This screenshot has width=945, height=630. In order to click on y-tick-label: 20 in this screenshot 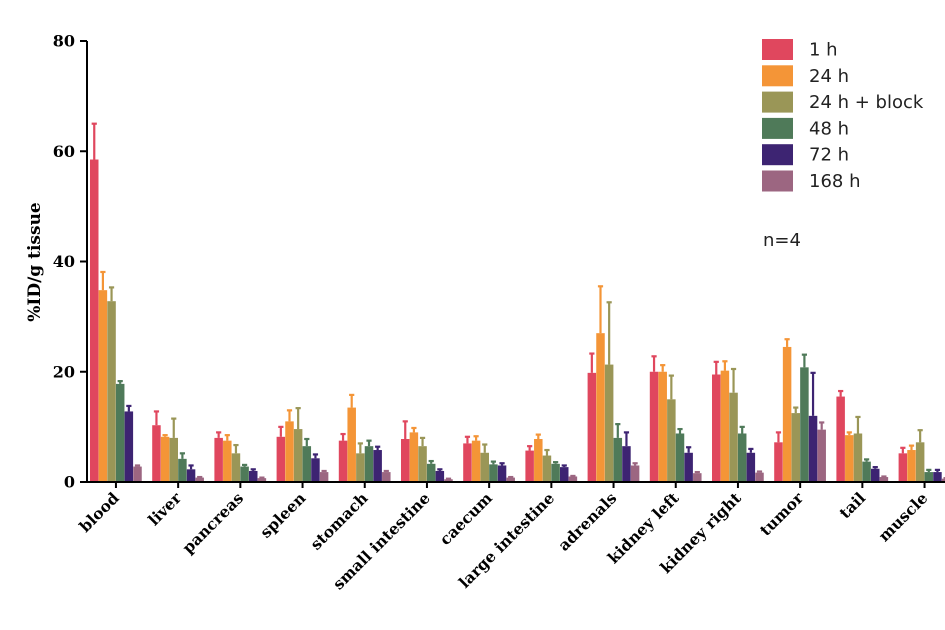, I will do `click(64, 371)`.